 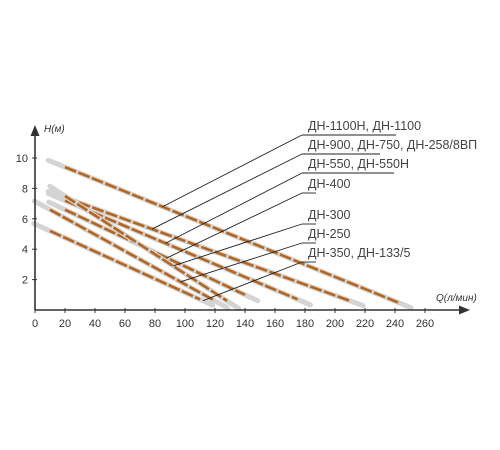 What do you see at coordinates (215, 324) in the screenshot?
I see `x-tick-label: 120` at bounding box center [215, 324].